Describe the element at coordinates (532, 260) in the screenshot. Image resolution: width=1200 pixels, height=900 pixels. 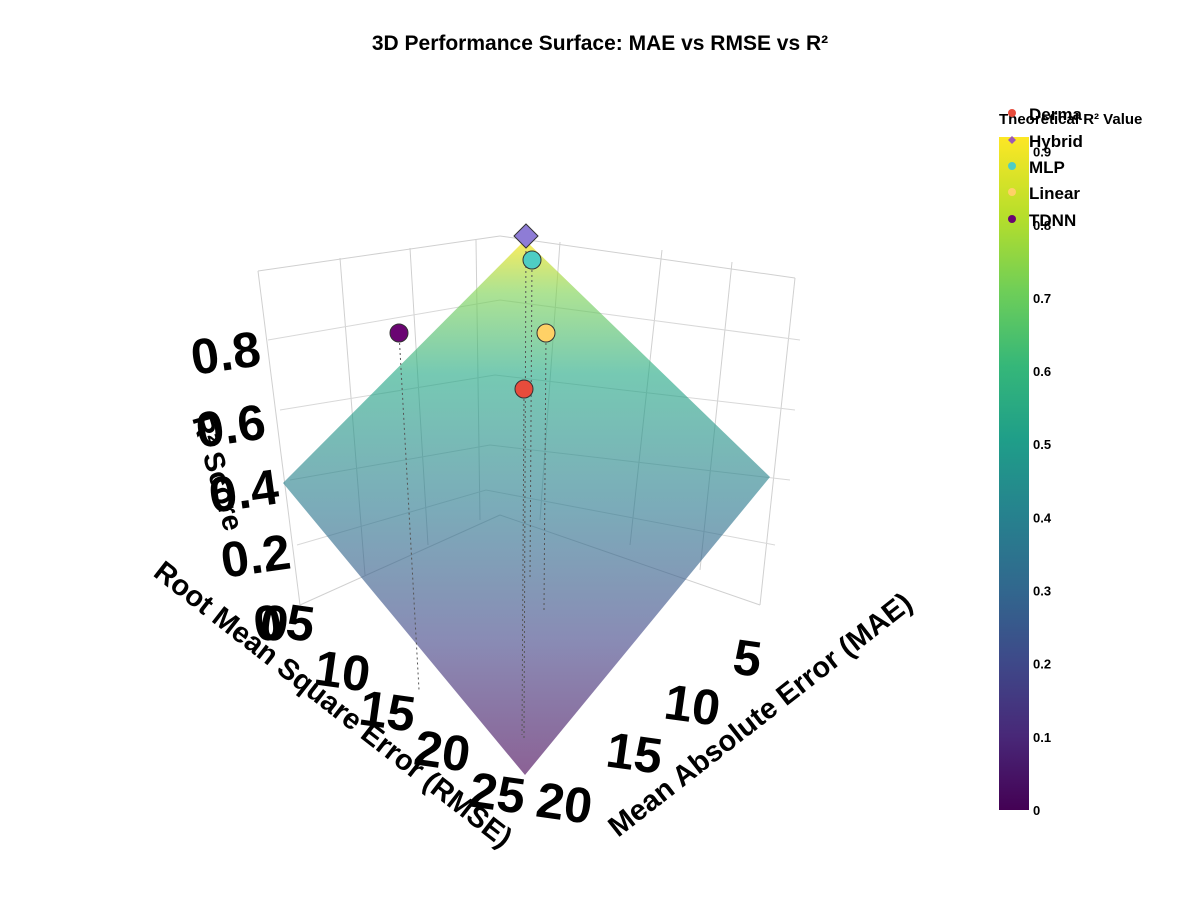
I see `marker-mlp` at that location.